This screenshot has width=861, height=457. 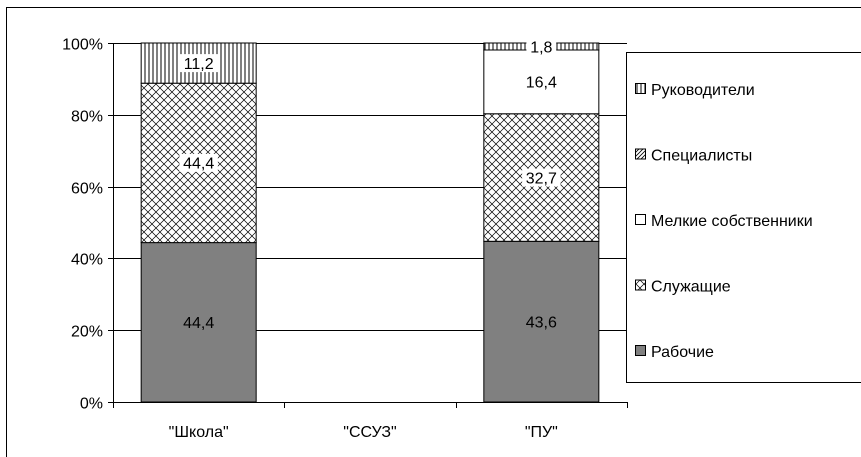 I want to click on data-label: 43,6, so click(x=541, y=322).